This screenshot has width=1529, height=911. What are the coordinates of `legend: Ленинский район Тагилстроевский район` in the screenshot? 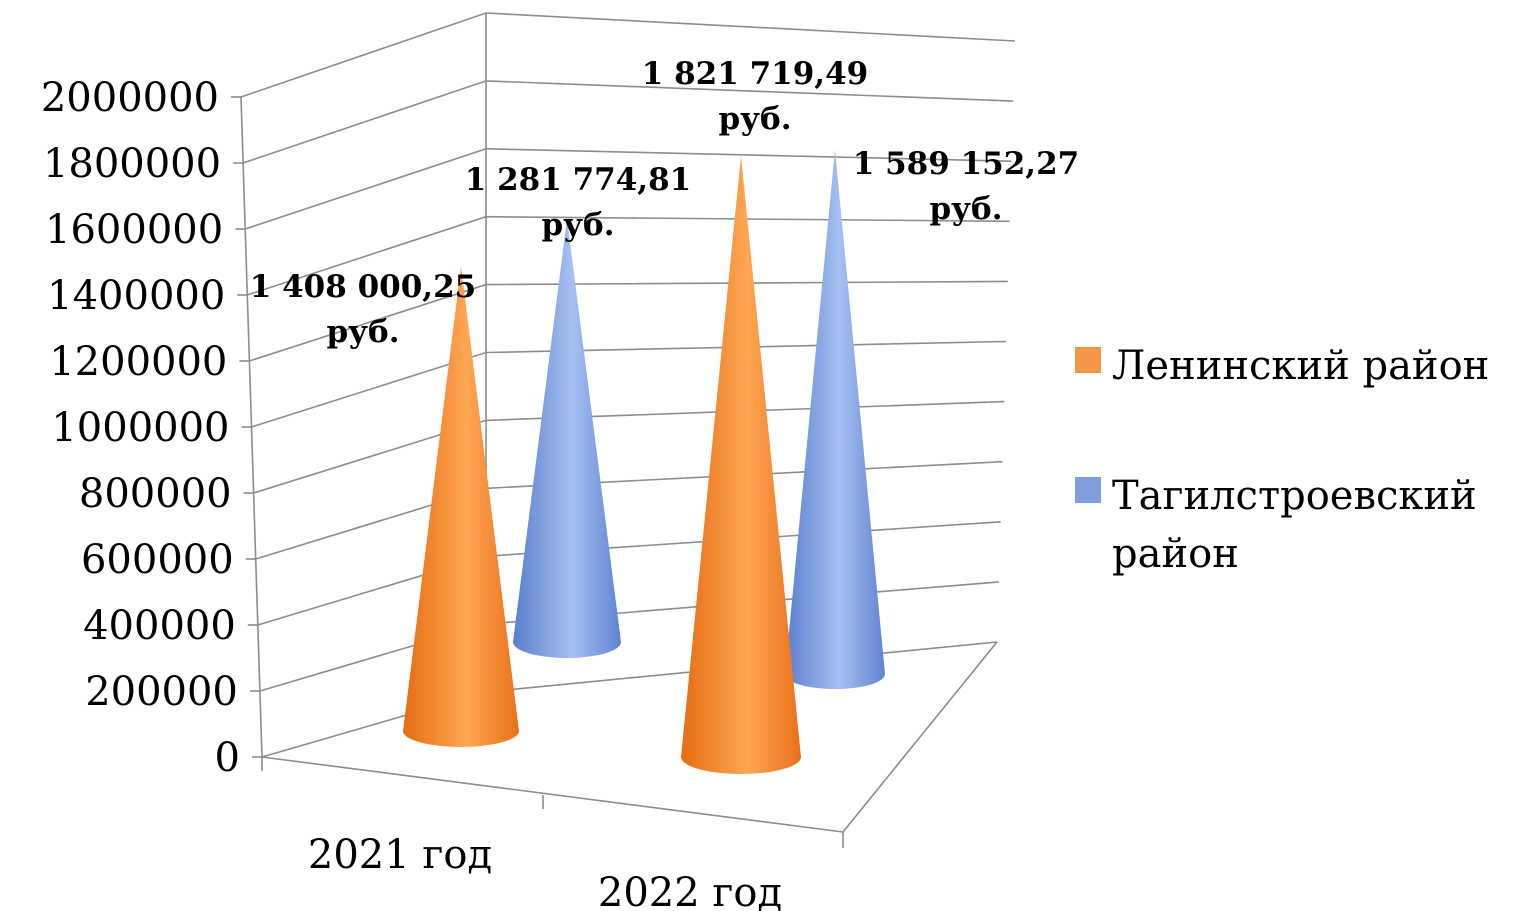 It's located at (1282, 460).